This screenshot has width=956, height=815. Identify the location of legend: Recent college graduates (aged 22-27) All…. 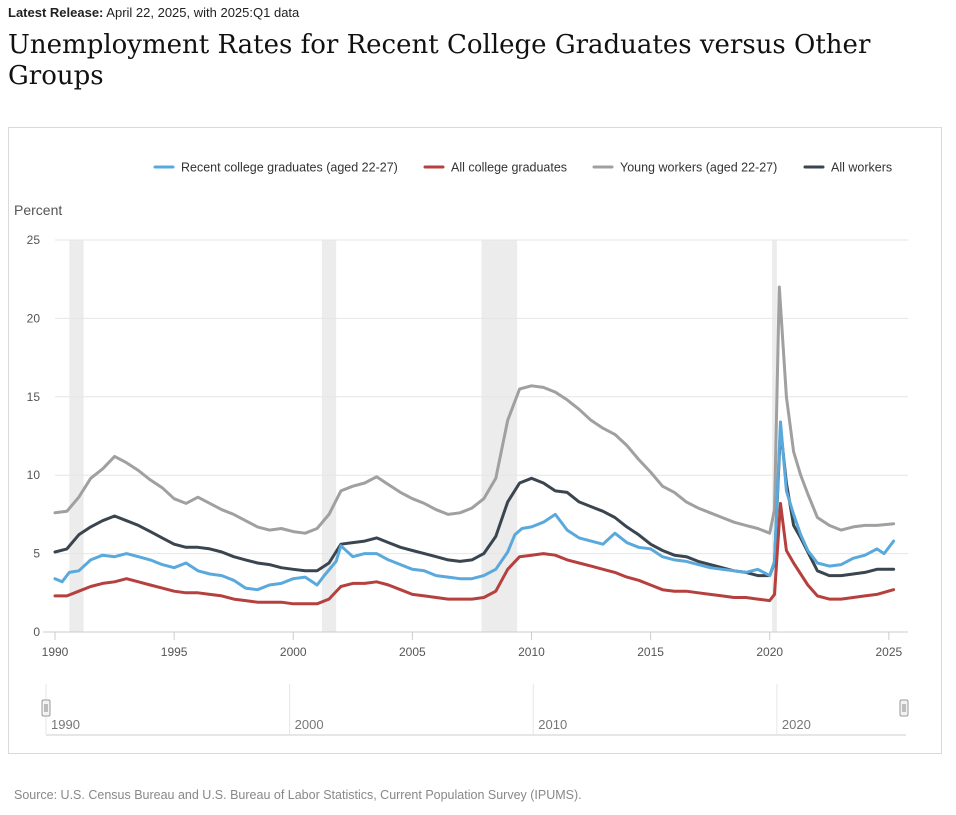
(522, 168).